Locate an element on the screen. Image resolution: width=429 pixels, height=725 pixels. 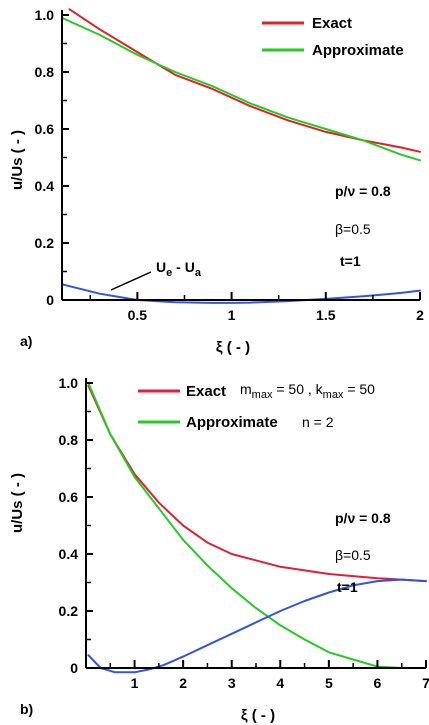
chart-b-x-tick-label: 4 is located at coordinates (280, 683).